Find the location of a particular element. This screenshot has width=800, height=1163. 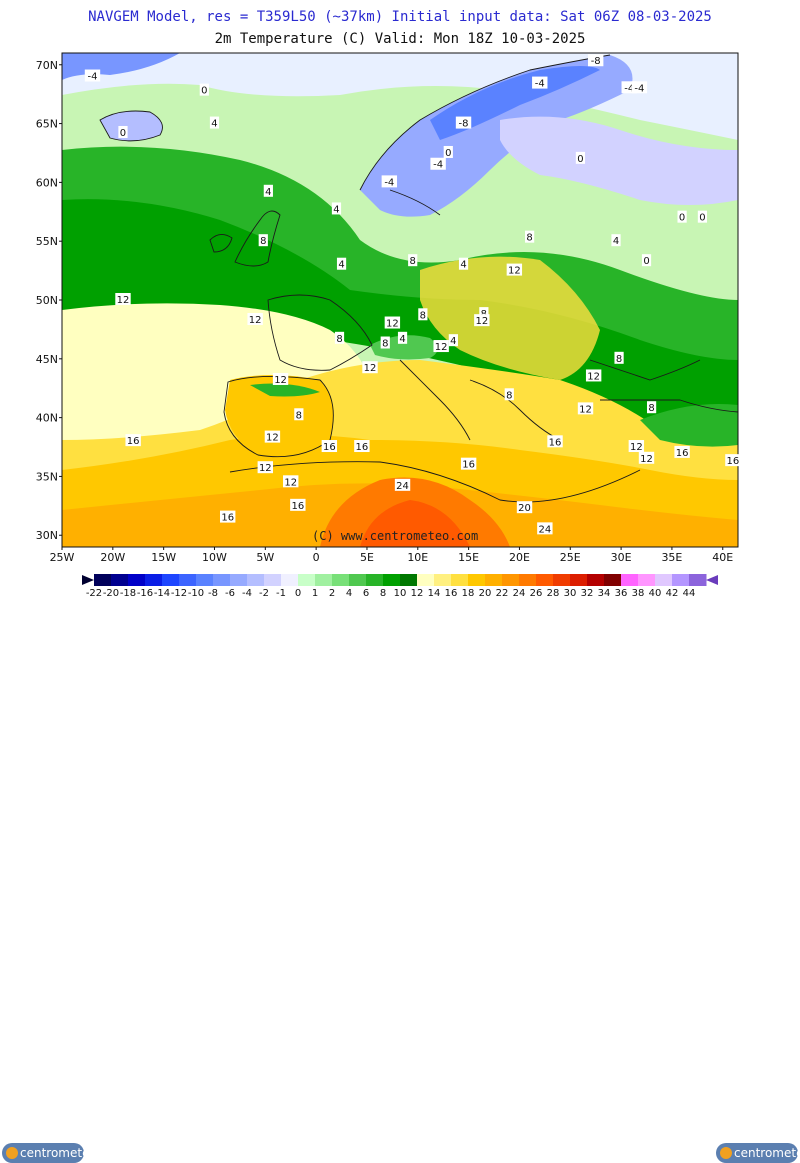

legend-tick-label: 34 is located at coordinates (604, 593).